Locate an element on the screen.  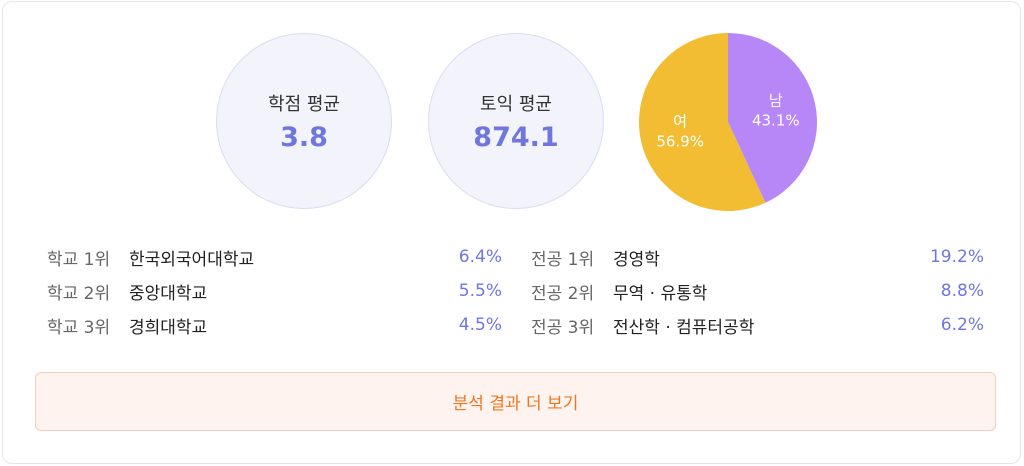
toeic-average-stat: 토익 평균 874.1 is located at coordinates (516, 121).